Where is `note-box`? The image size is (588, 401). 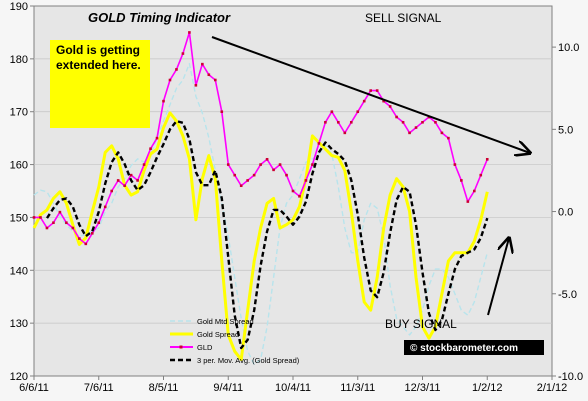 note-box is located at coordinates (100, 84).